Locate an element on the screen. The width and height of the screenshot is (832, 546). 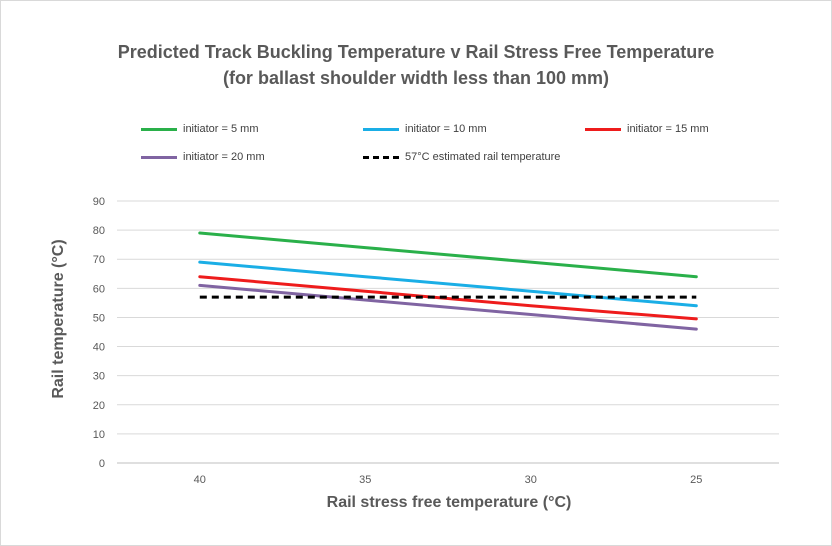
legend-swatch-initiator-20mm is located at coordinates (159, 157).